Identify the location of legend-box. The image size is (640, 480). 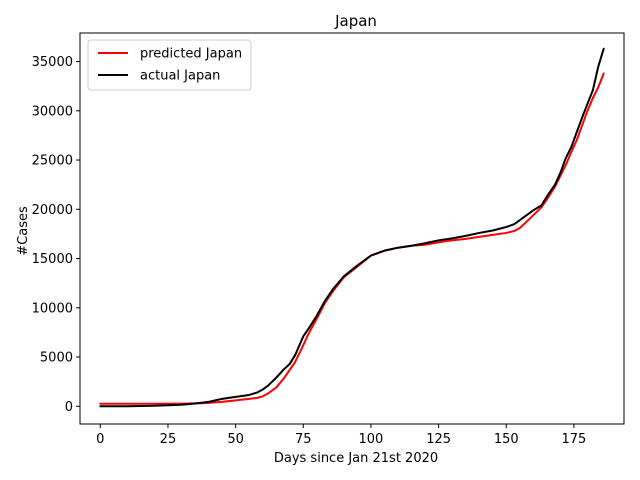
(169, 65).